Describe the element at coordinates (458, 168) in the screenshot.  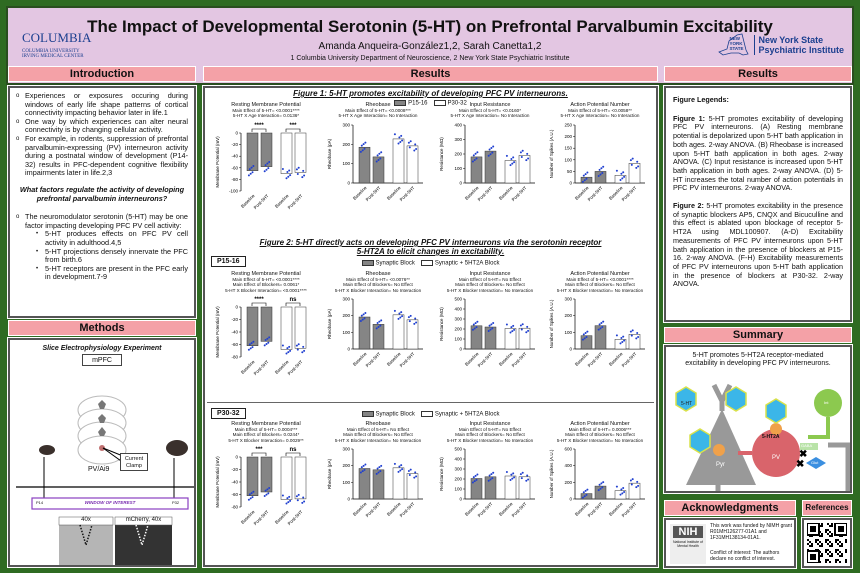
I see `y-tick-label: 100` at that location.